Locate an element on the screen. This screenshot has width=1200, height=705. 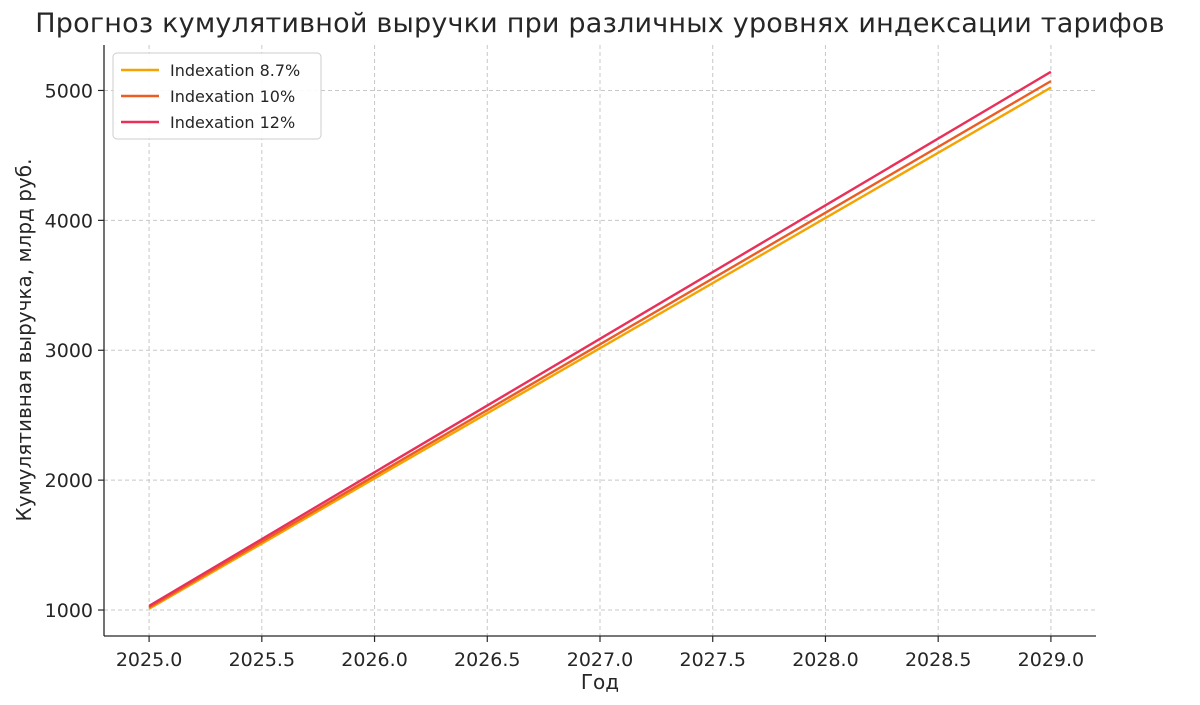
x-tick-label: 2028.5 is located at coordinates (938, 660).